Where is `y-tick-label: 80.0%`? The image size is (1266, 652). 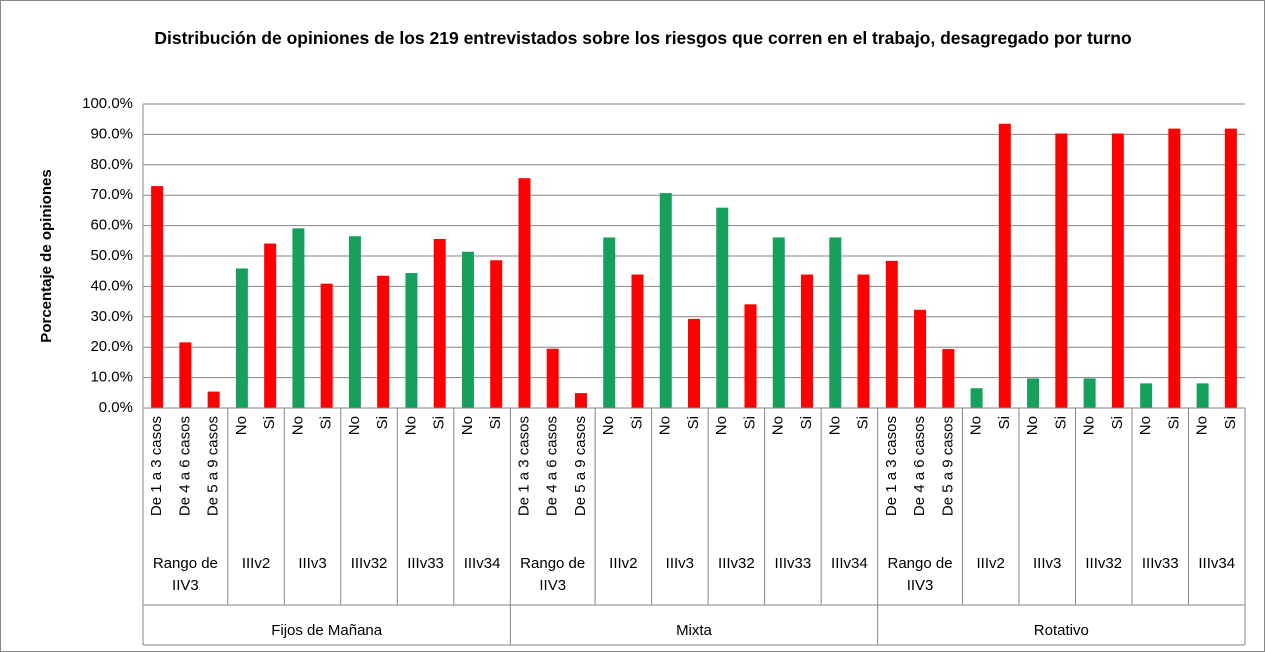 y-tick-label: 80.0% is located at coordinates (111, 164).